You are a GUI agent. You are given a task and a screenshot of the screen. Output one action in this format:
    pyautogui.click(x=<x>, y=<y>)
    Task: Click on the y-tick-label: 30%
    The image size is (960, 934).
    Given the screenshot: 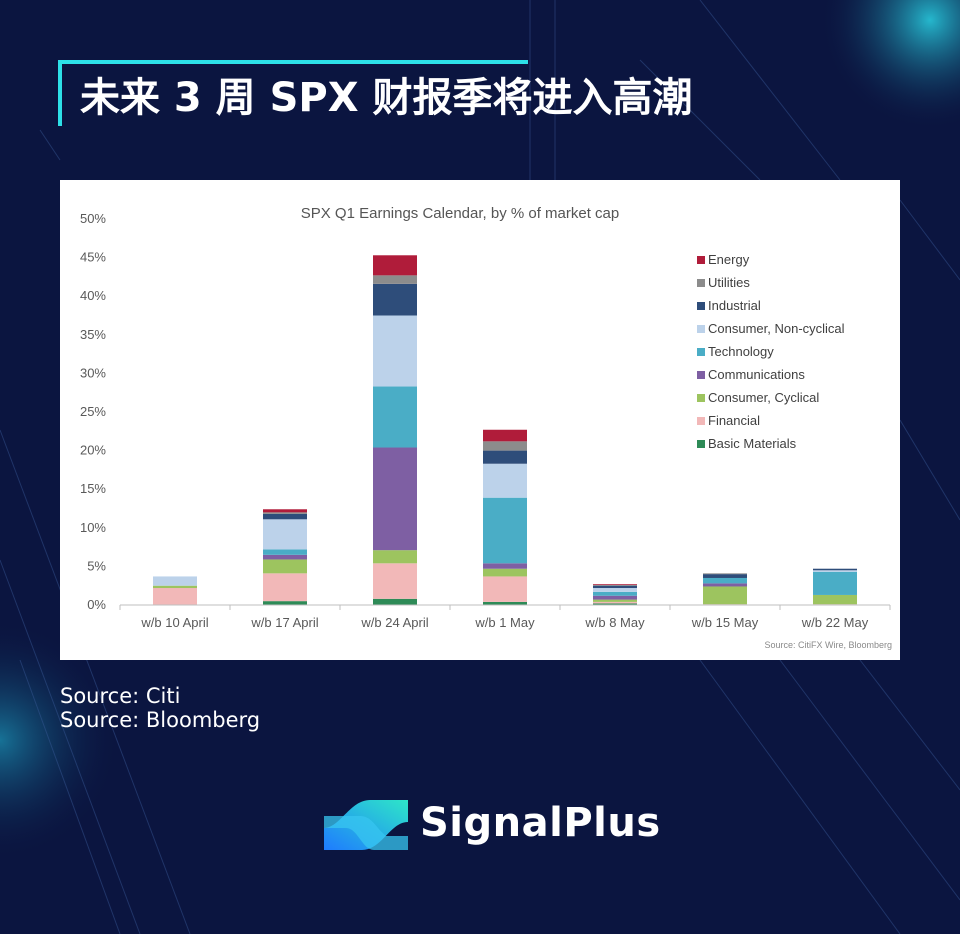 What is the action you would take?
    pyautogui.click(x=93, y=372)
    